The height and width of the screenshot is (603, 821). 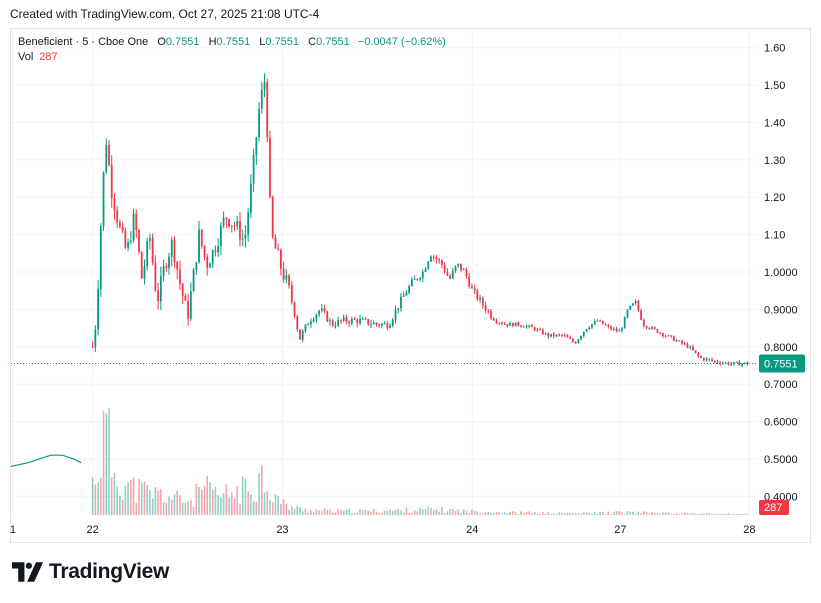 What do you see at coordinates (92, 530) in the screenshot?
I see `x-tick-label: 22` at bounding box center [92, 530].